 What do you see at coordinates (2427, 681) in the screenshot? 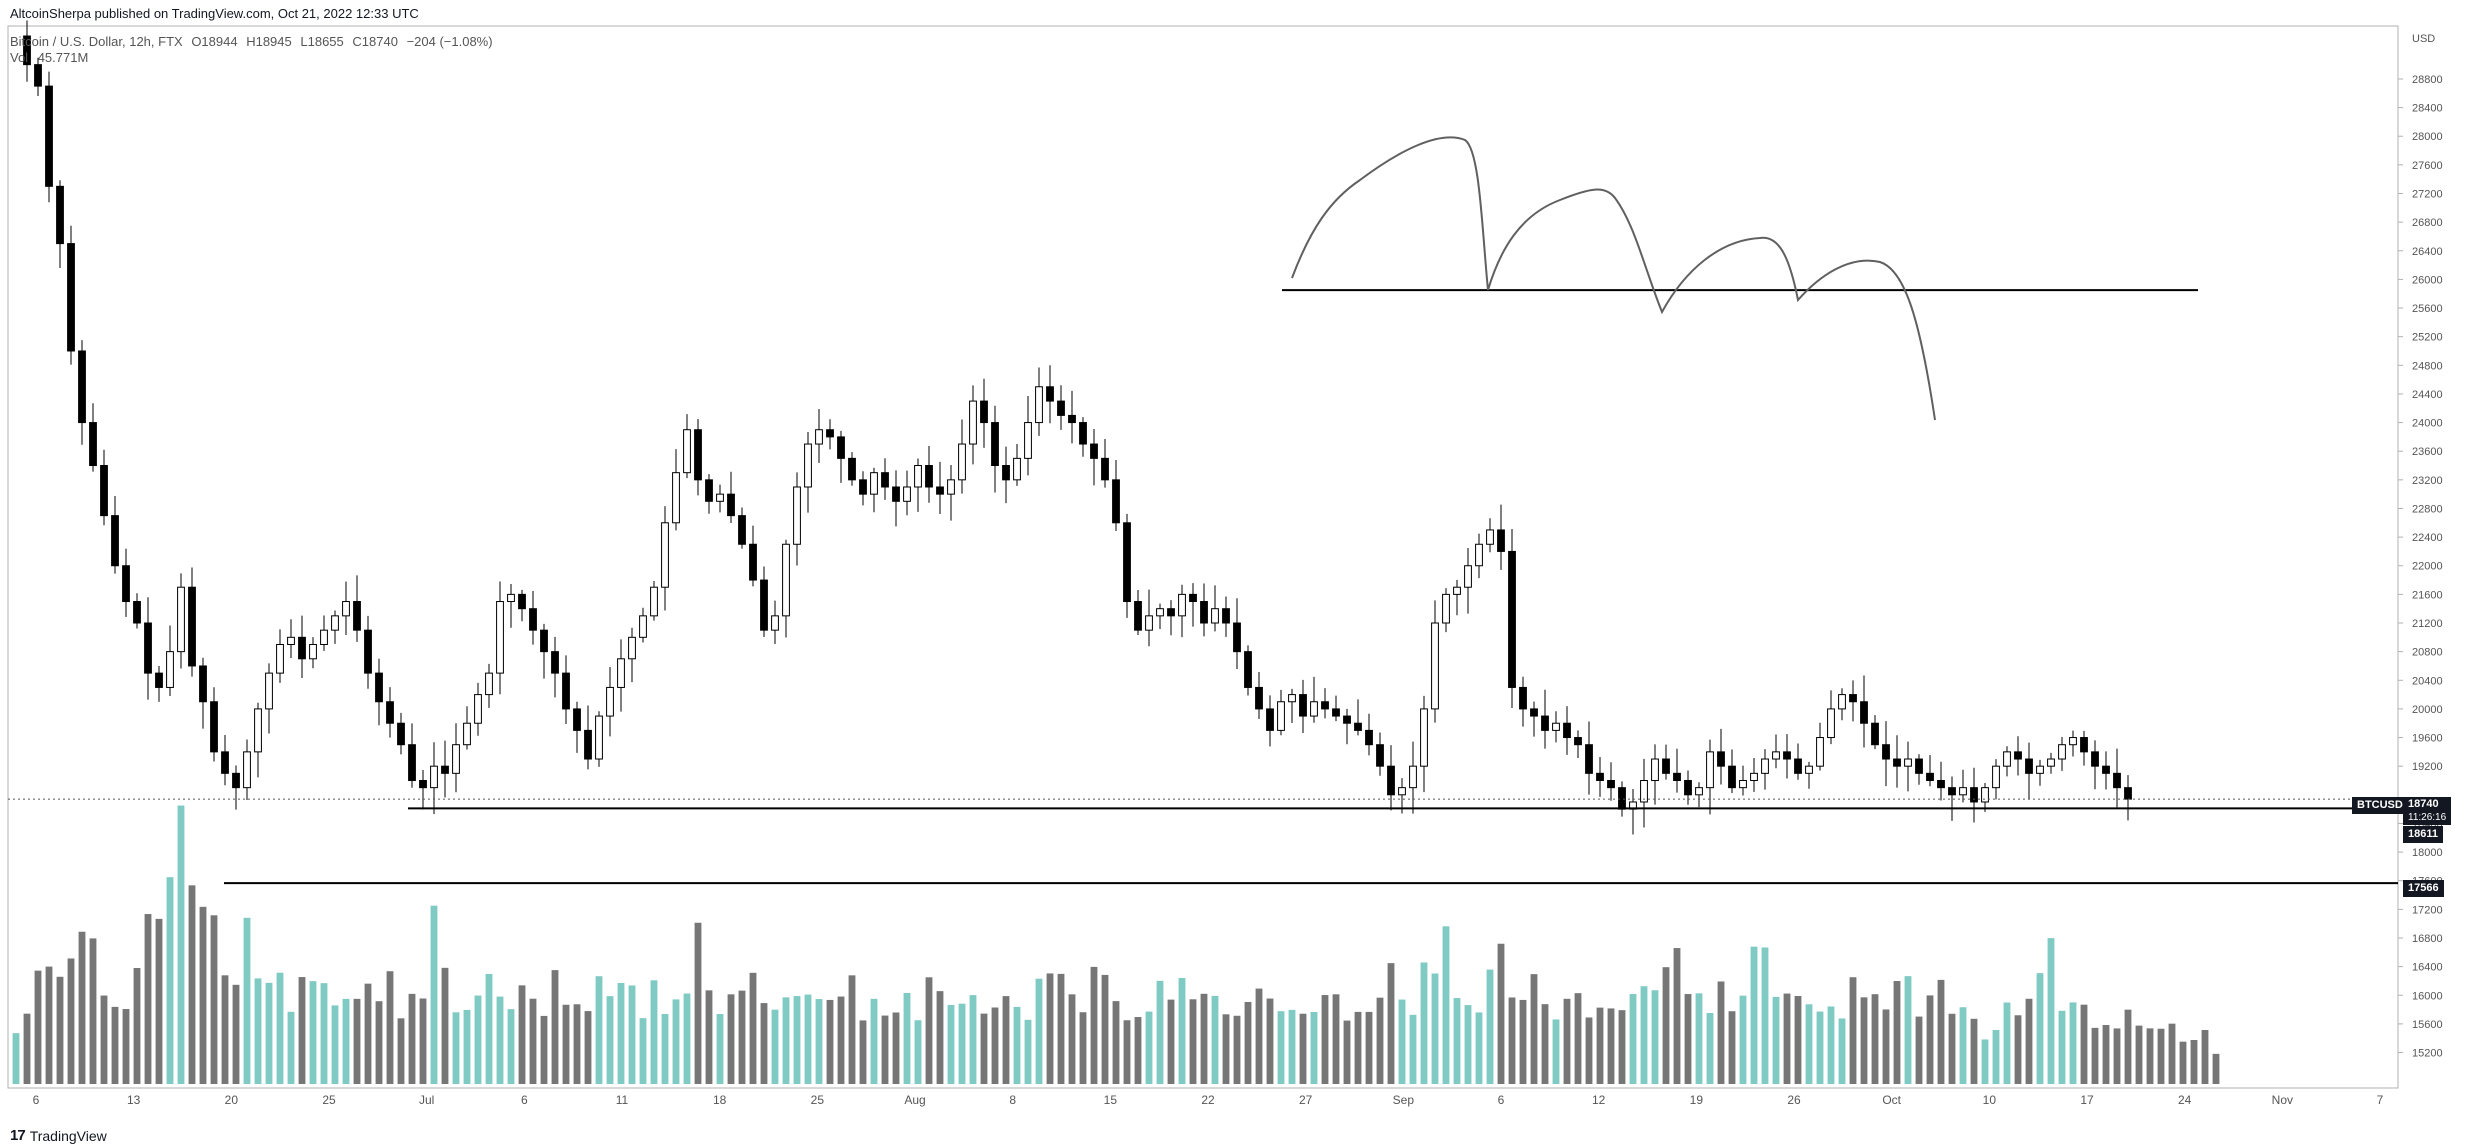
I see `price-tick-12: 20400` at bounding box center [2427, 681].